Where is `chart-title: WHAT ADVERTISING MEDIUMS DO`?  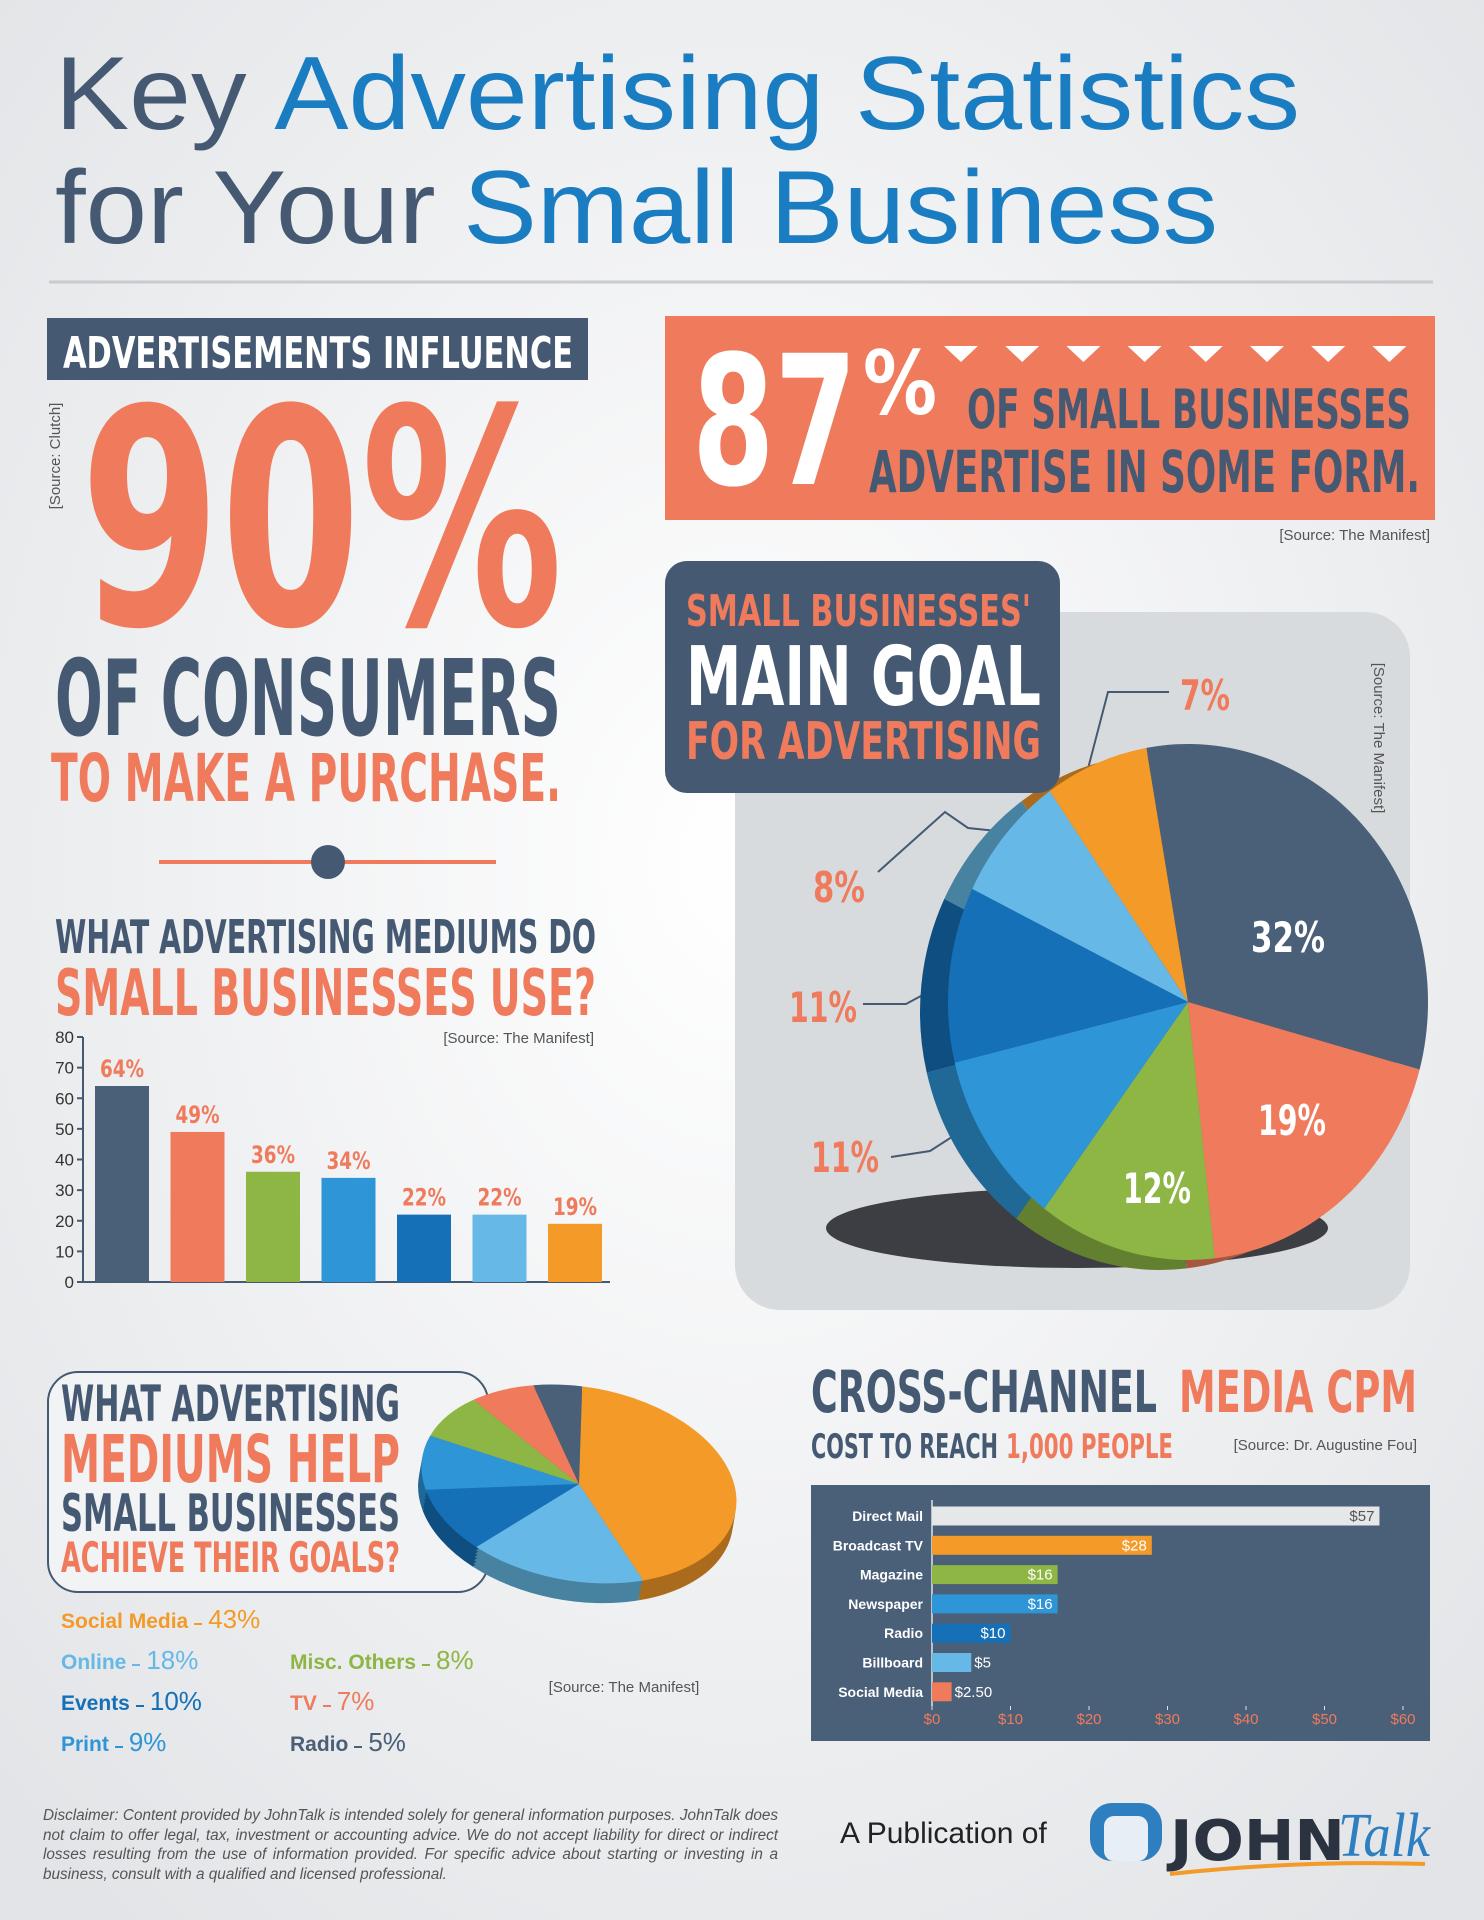 chart-title: WHAT ADVERTISING MEDIUMS DO is located at coordinates (325, 937).